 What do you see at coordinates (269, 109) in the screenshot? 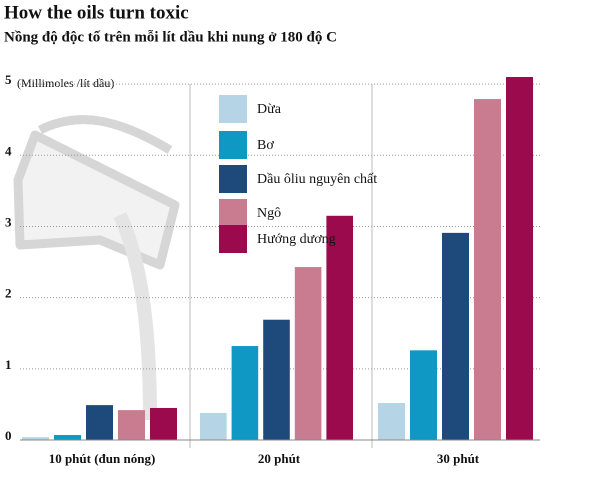
I see `legend-label: Dừa` at bounding box center [269, 109].